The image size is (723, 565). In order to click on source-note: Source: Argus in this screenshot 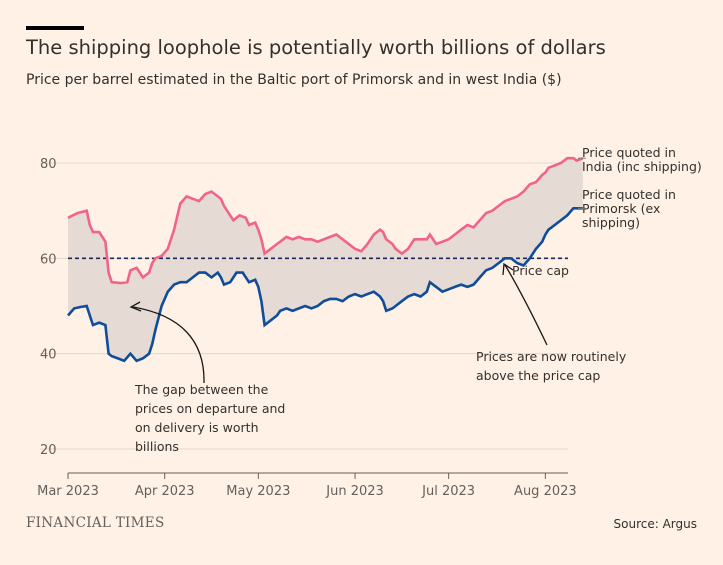, I will do `click(655, 524)`.